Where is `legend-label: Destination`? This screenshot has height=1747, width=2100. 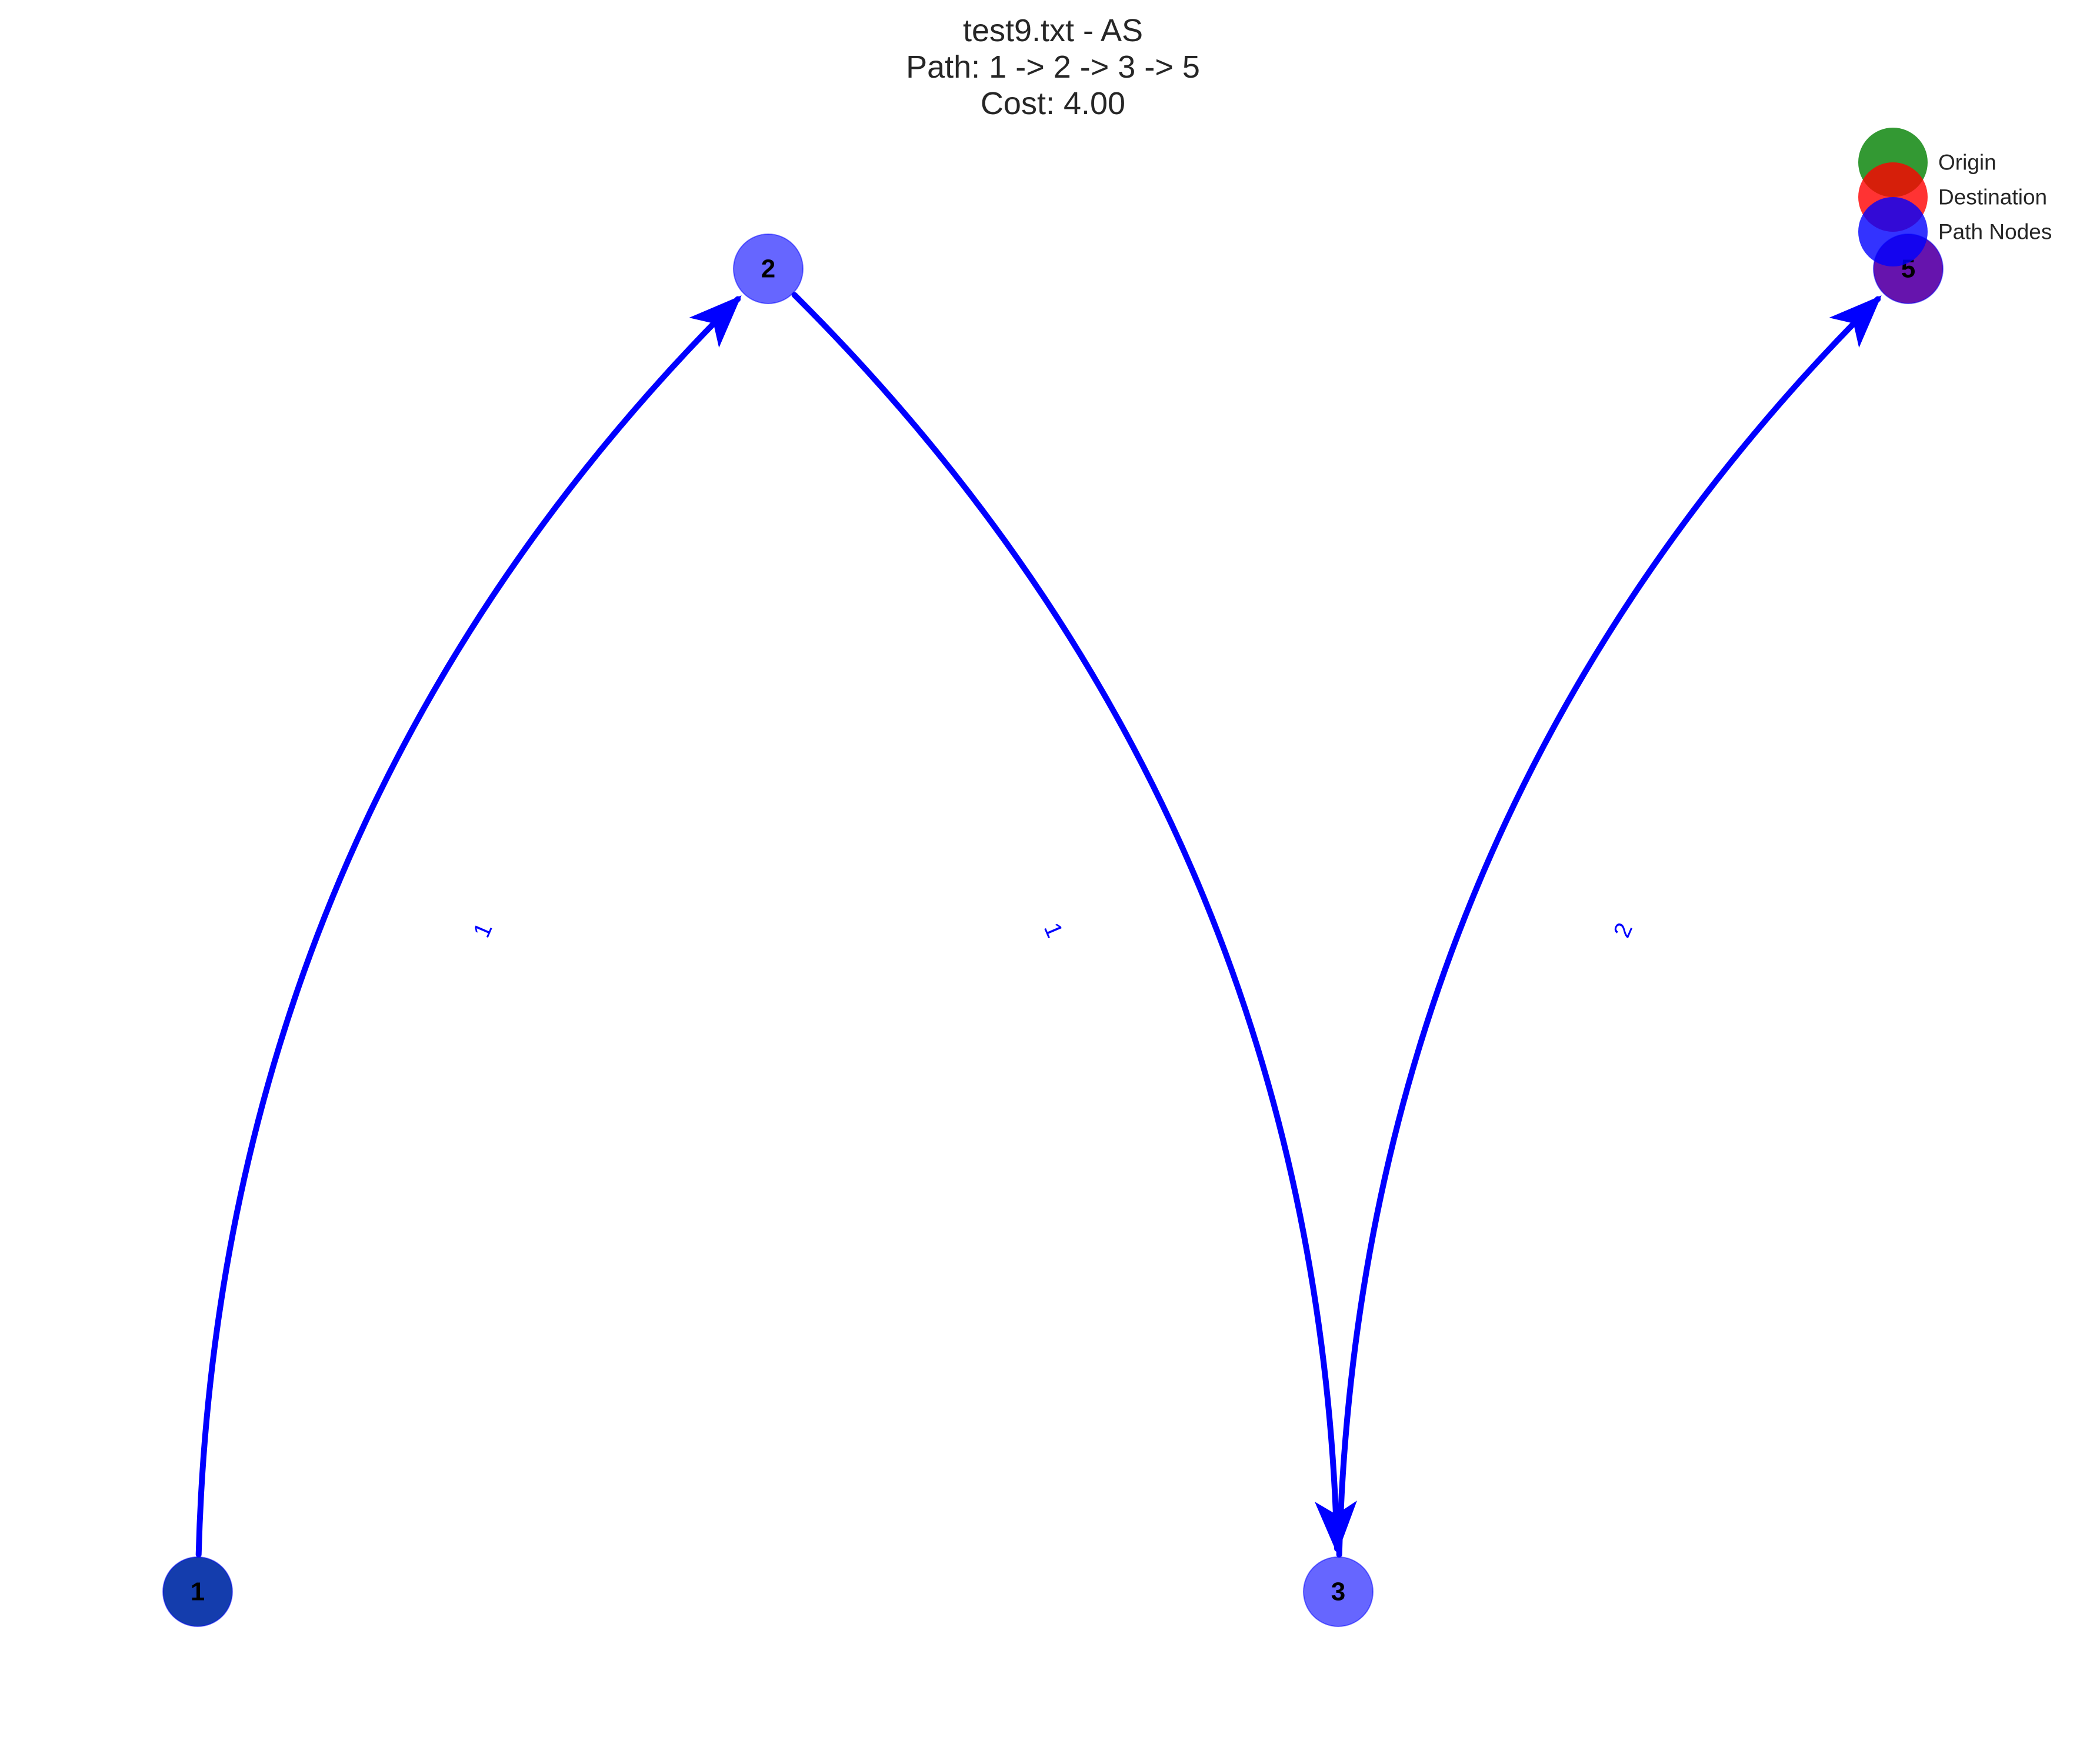 legend-label: Destination is located at coordinates (1992, 197).